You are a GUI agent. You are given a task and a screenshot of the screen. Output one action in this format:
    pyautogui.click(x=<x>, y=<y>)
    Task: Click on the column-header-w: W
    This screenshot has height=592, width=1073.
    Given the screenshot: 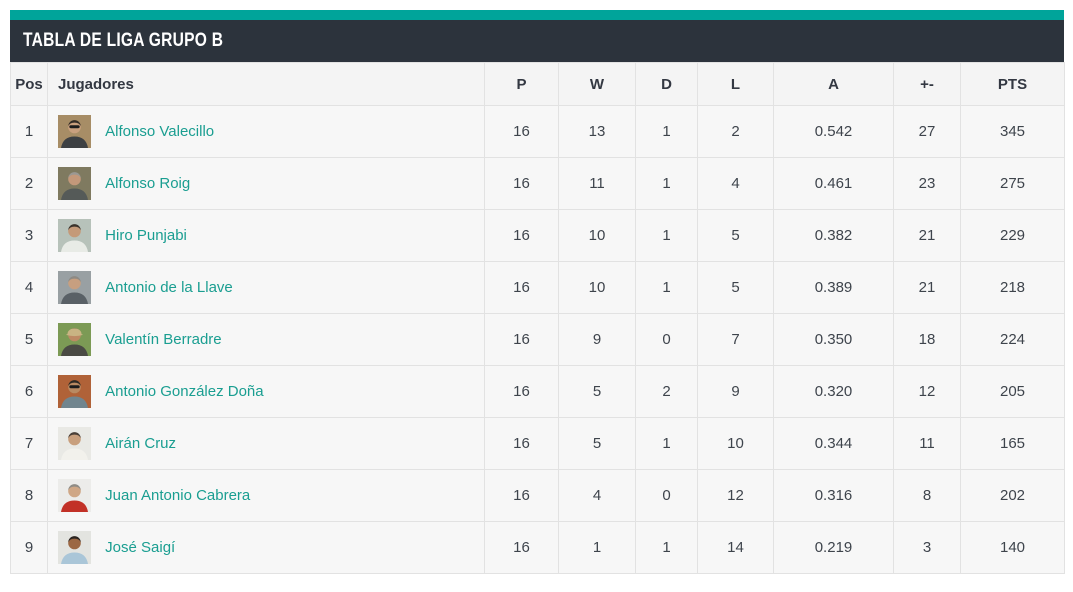 What is the action you would take?
    pyautogui.click(x=597, y=84)
    